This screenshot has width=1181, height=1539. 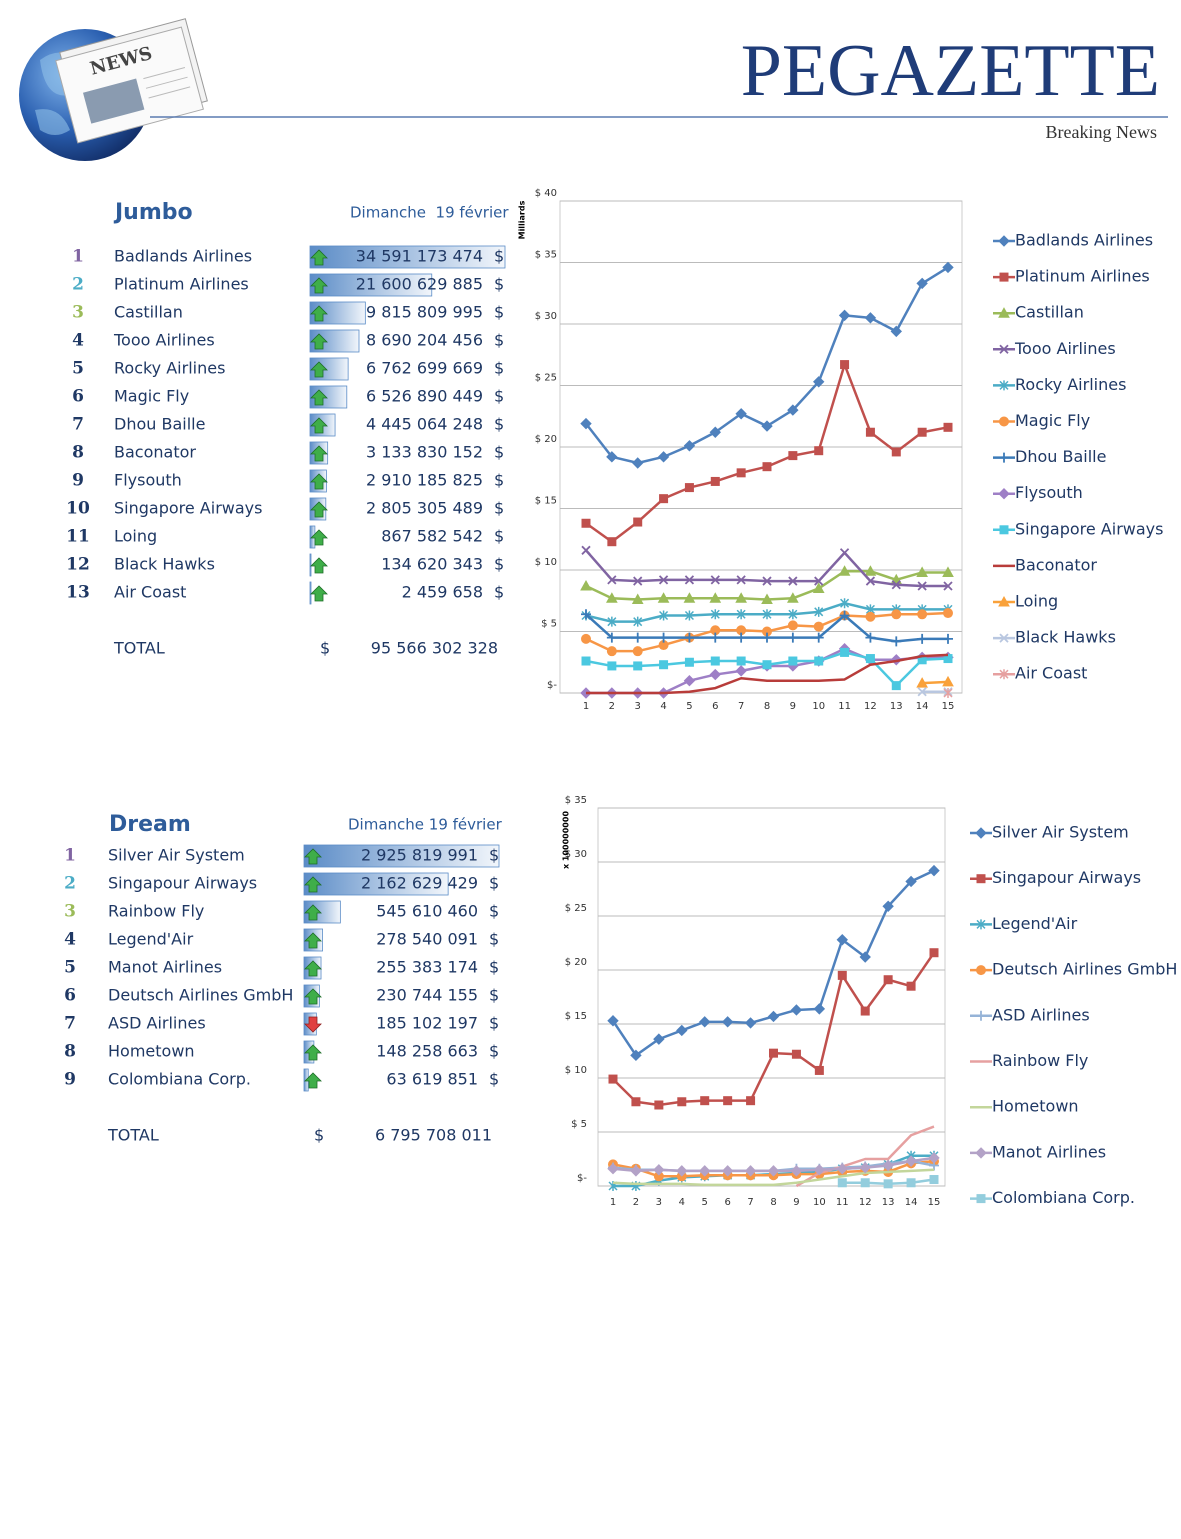 What do you see at coordinates (727, 1202) in the screenshot?
I see `x-tick-label: 6` at bounding box center [727, 1202].